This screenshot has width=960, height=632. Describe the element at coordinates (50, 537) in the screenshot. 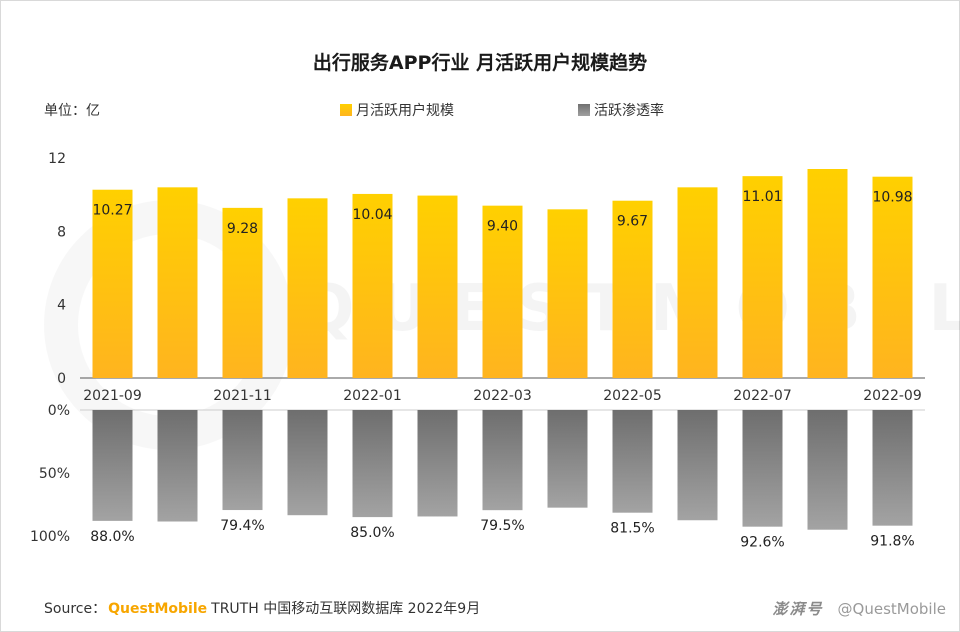

I see `y2-tick-label-100%: 100%` at that location.